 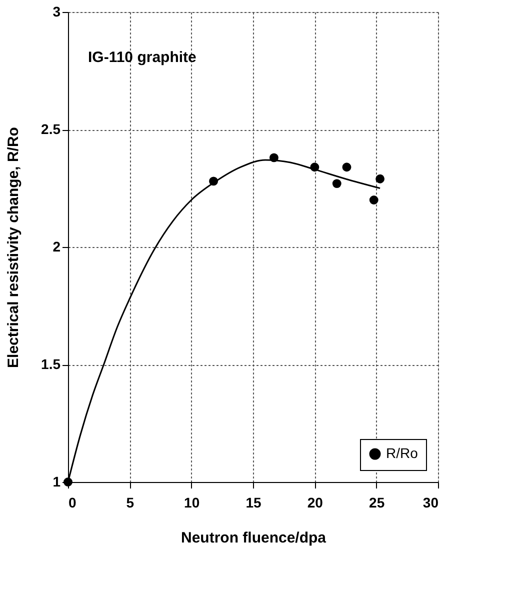 I want to click on x-axis-title: Neutron fluence/dpa, so click(x=253, y=538).